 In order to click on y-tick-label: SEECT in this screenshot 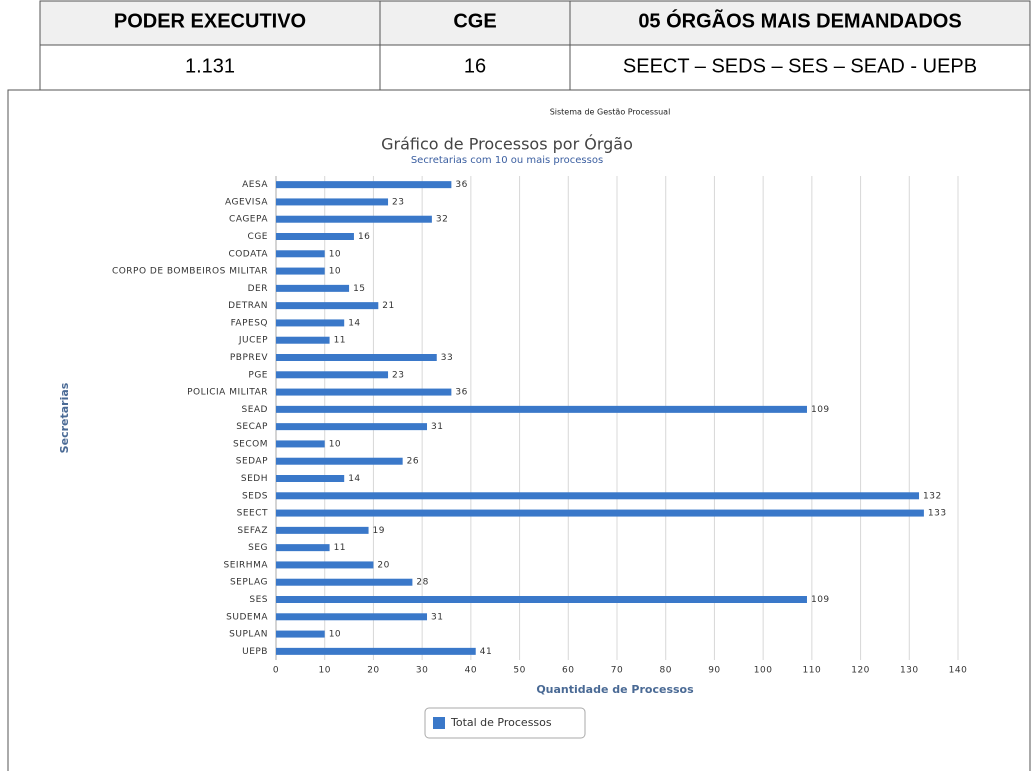, I will do `click(252, 514)`.